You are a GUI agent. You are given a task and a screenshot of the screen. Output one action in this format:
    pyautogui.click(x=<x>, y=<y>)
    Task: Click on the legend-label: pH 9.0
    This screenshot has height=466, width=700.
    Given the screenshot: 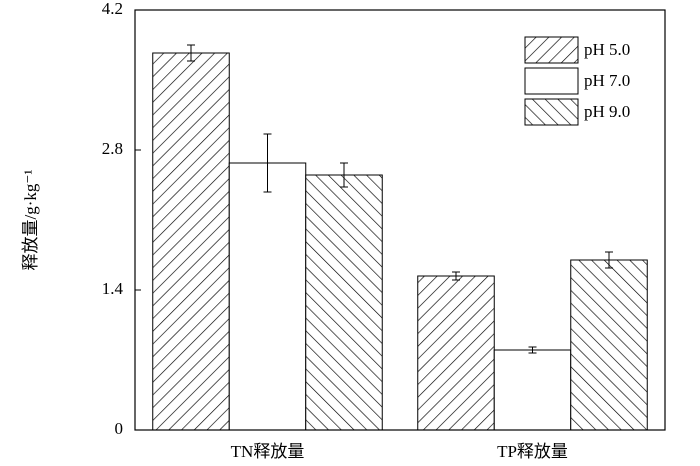 What is the action you would take?
    pyautogui.click(x=607, y=111)
    